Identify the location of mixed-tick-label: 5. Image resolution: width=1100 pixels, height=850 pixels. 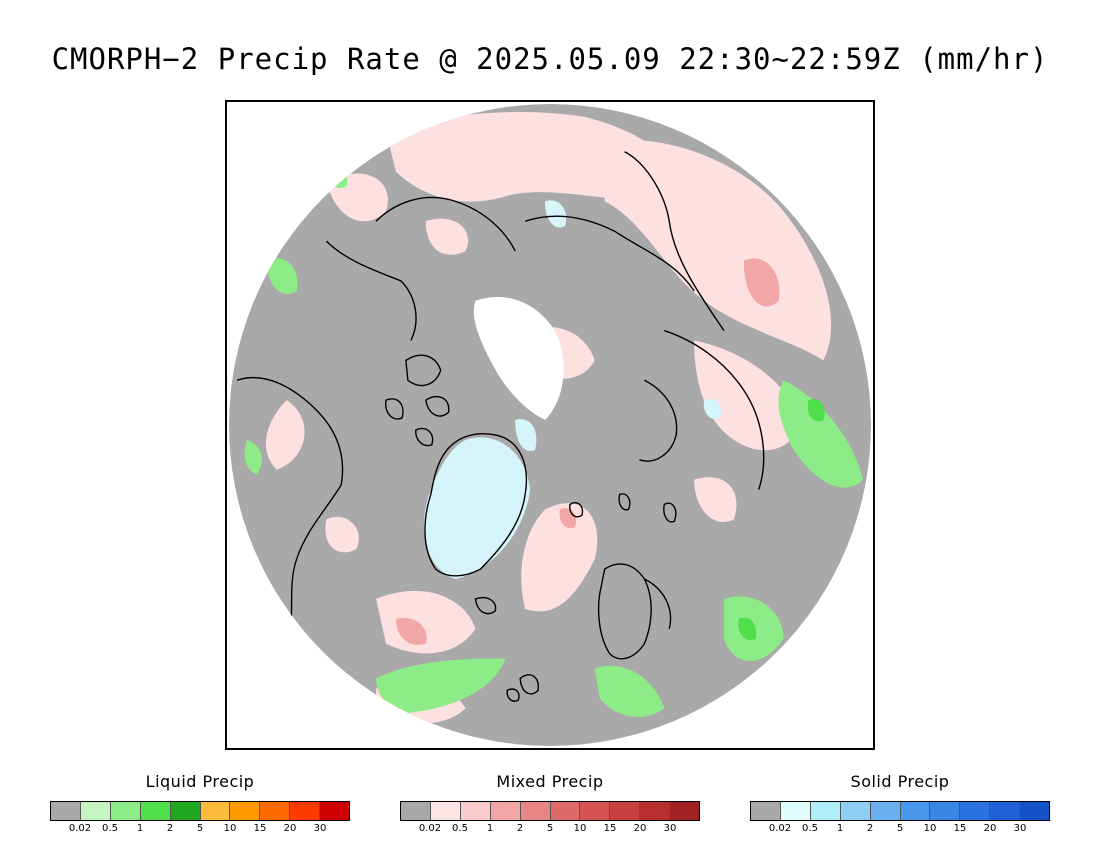
(550, 828).